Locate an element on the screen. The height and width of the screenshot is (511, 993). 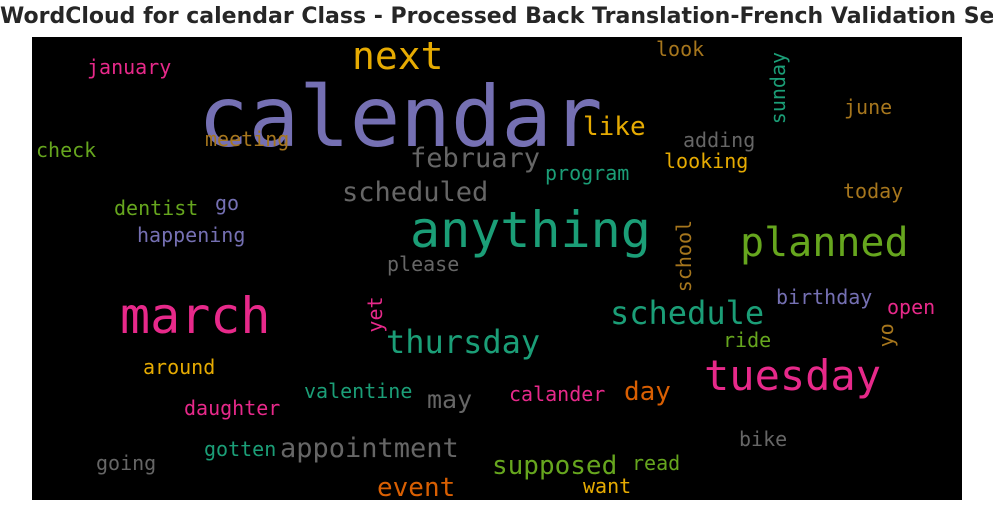
word-day: day is located at coordinates (647, 392).